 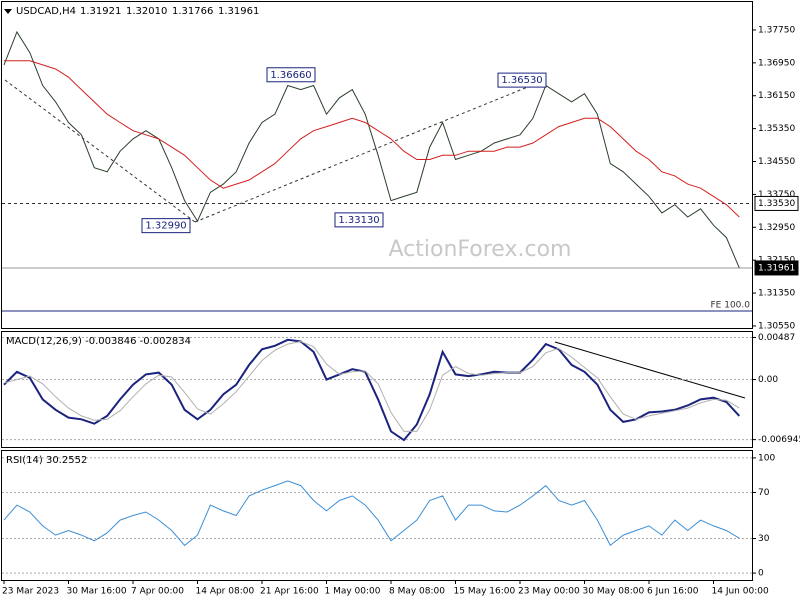 I want to click on x-tick-label: 6 Jun 16:00, so click(x=673, y=592).